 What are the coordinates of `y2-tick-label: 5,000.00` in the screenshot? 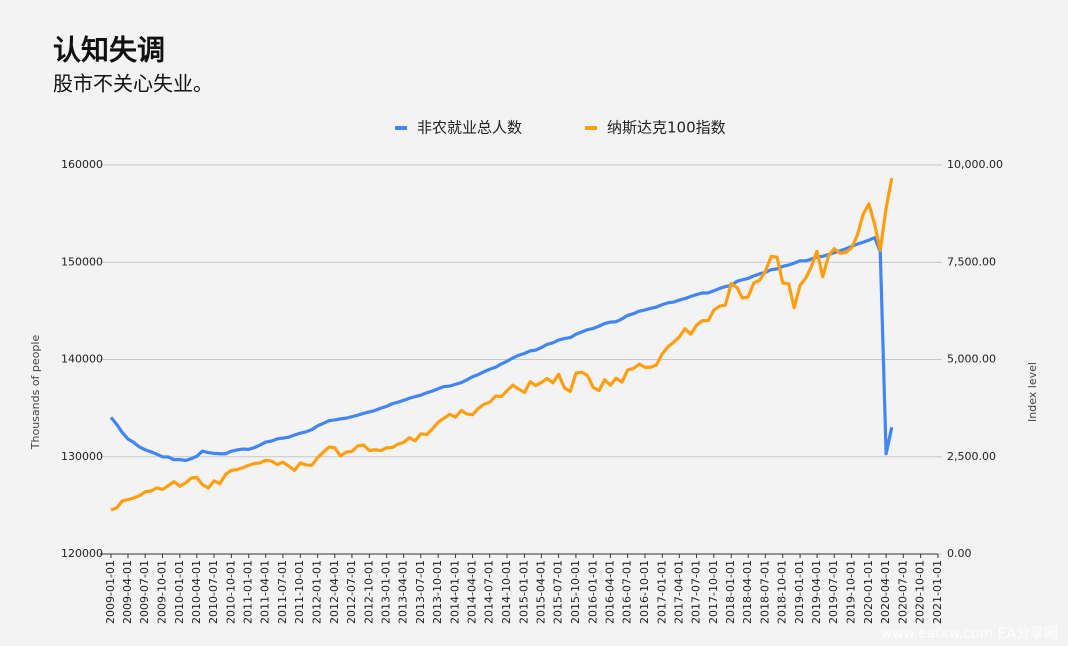 It's located at (971, 359).